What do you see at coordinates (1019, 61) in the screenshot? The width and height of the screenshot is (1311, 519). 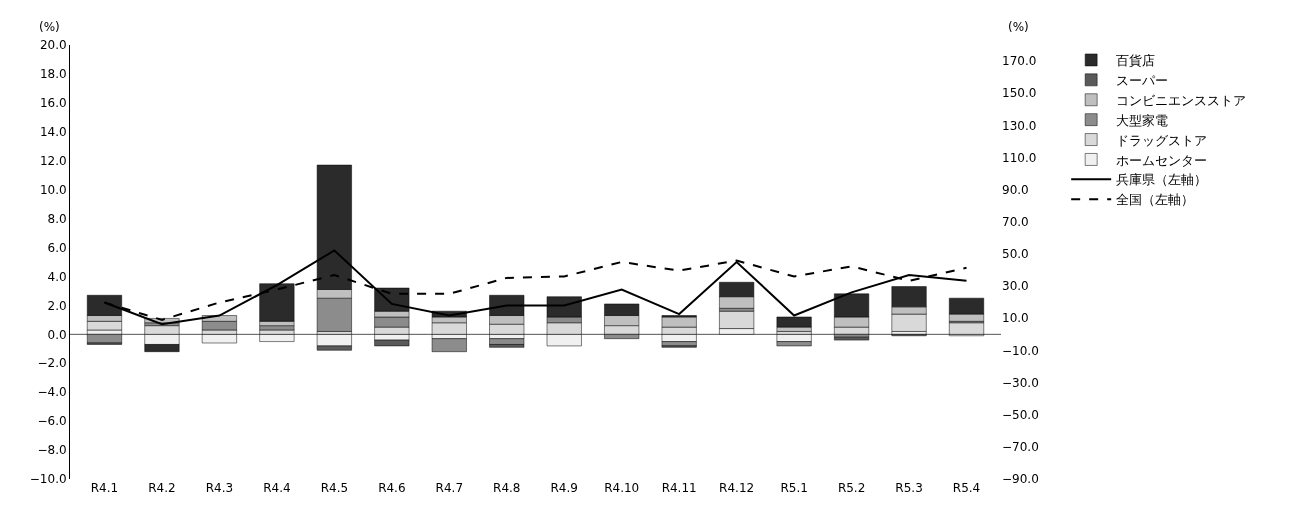 I see `y2-tick-label: 170.0` at bounding box center [1019, 61].